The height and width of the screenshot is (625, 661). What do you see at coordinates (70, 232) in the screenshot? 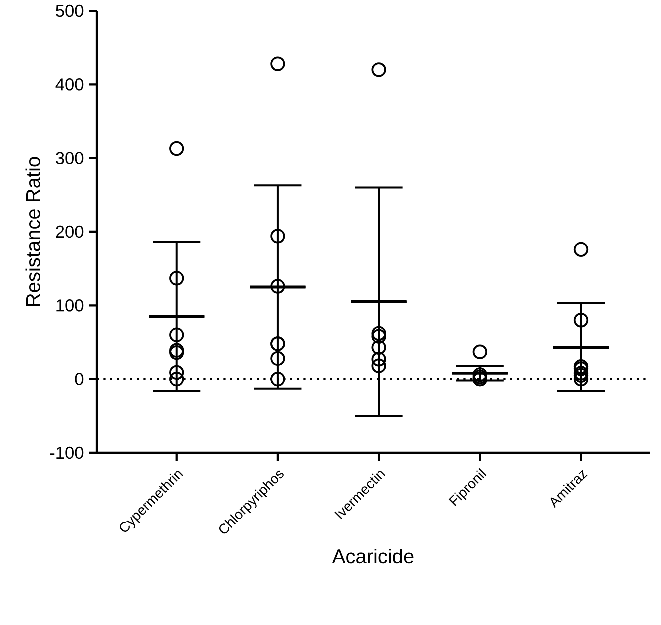
I see `y-tick-label: 200` at bounding box center [70, 232].